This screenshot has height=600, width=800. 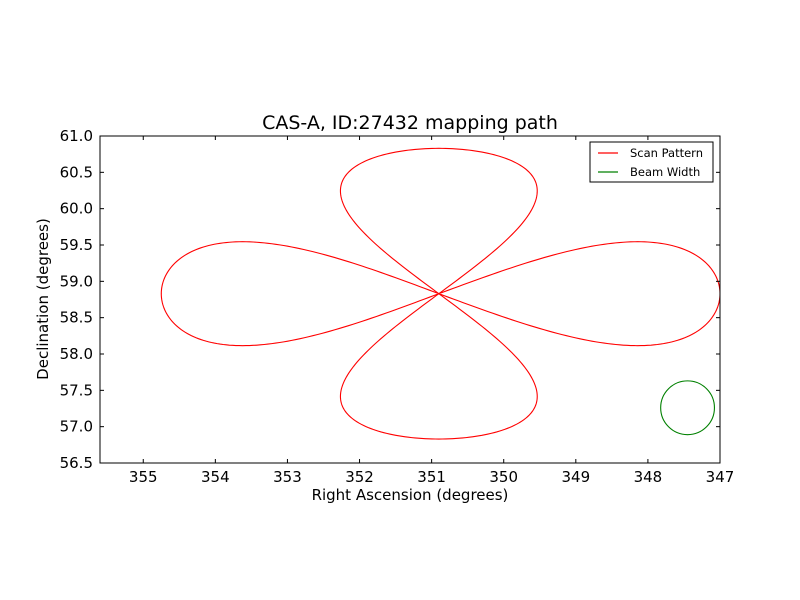 I want to click on y-tick-label: 56.5, so click(x=76, y=463).